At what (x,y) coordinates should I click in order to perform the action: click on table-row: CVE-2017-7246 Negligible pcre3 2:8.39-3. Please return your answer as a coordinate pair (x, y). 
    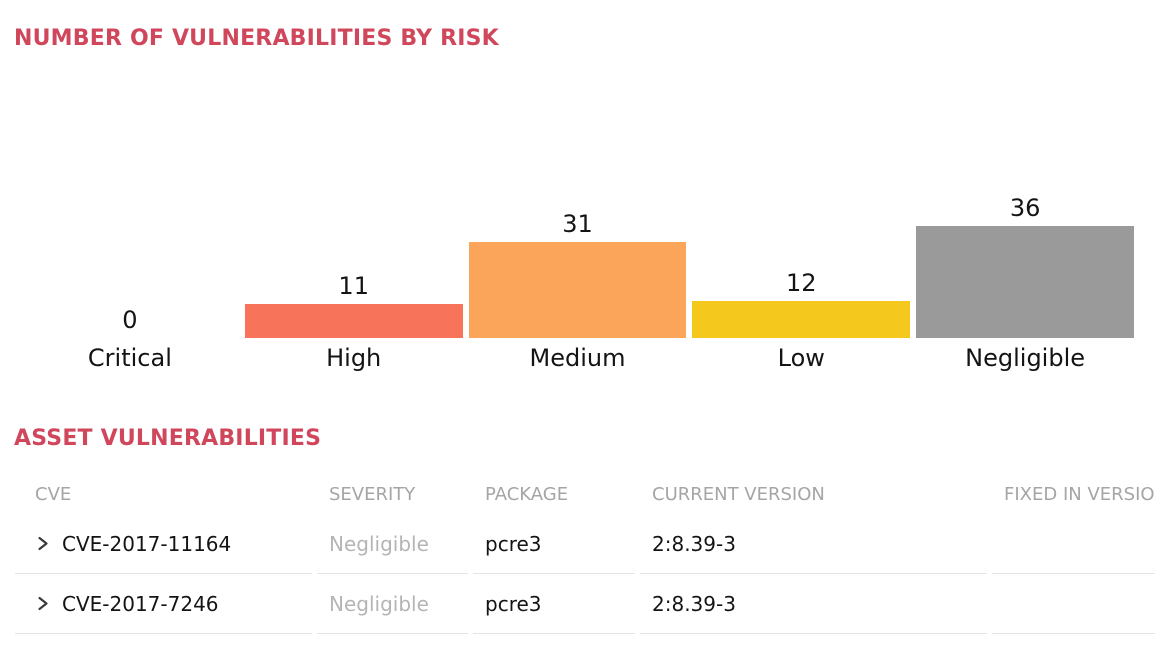
    Looking at the image, I should click on (585, 604).